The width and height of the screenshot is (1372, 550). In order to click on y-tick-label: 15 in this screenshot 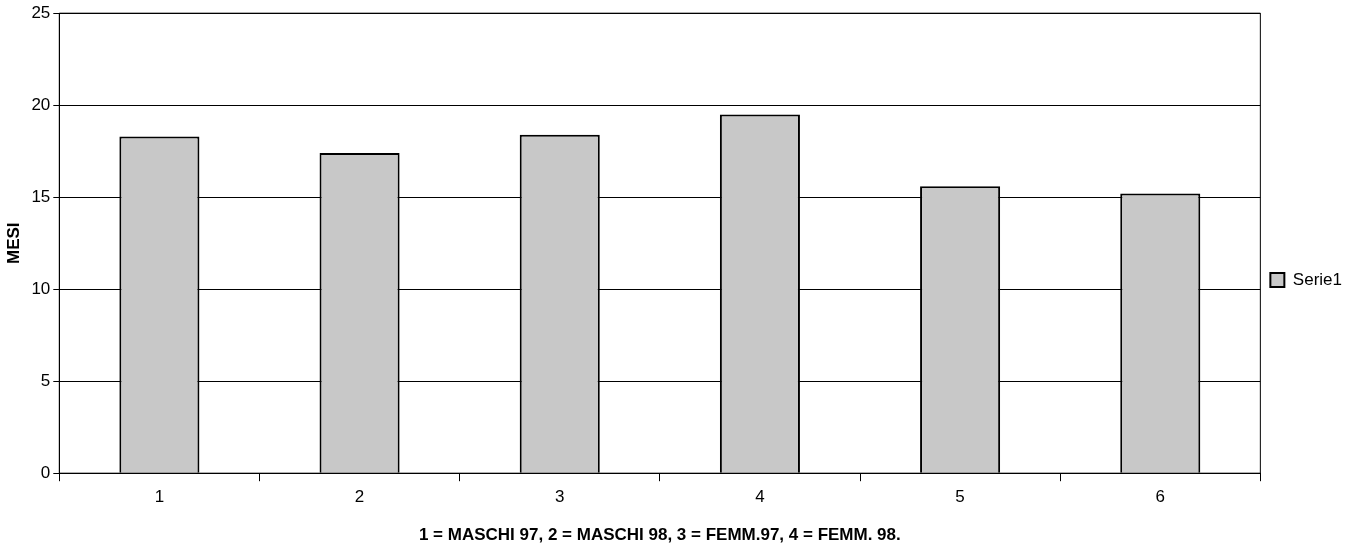, I will do `click(41, 196)`.